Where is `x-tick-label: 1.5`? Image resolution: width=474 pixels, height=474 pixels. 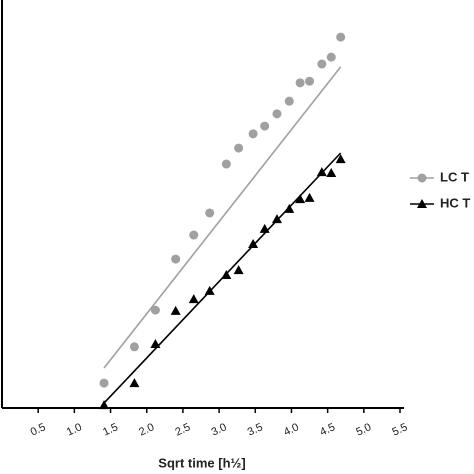
x-tick-label: 1.5 is located at coordinates (110, 429).